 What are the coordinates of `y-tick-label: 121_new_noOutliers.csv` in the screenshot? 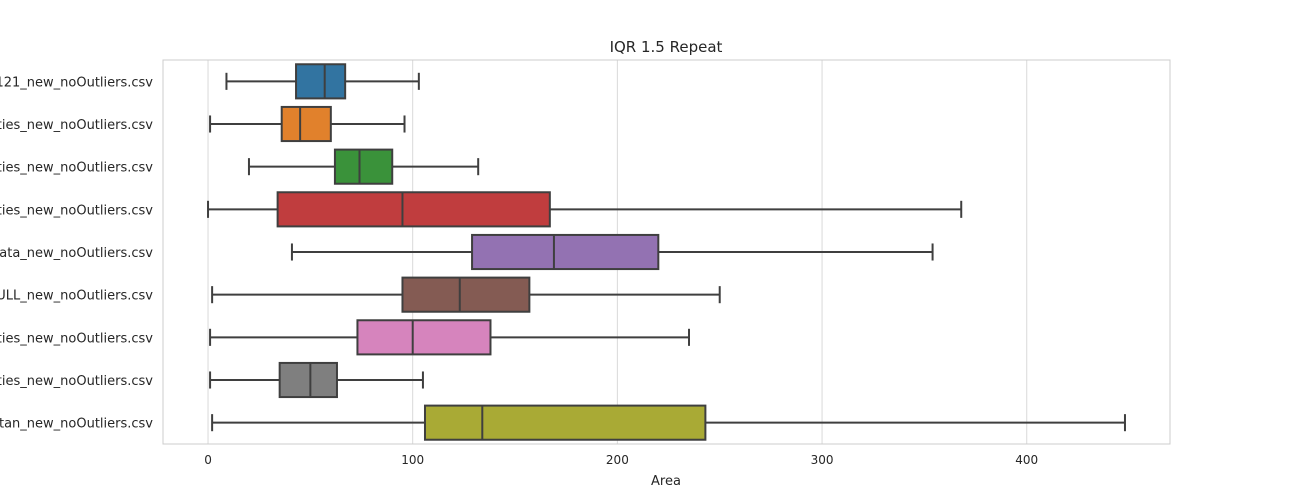 It's located at (76, 82).